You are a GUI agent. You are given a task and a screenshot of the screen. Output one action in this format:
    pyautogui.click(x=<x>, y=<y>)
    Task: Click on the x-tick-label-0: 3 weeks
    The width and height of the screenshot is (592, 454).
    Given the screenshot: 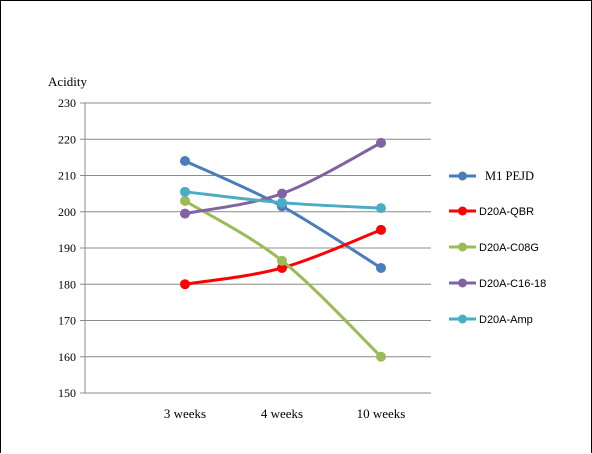 What is the action you would take?
    pyautogui.click(x=185, y=413)
    